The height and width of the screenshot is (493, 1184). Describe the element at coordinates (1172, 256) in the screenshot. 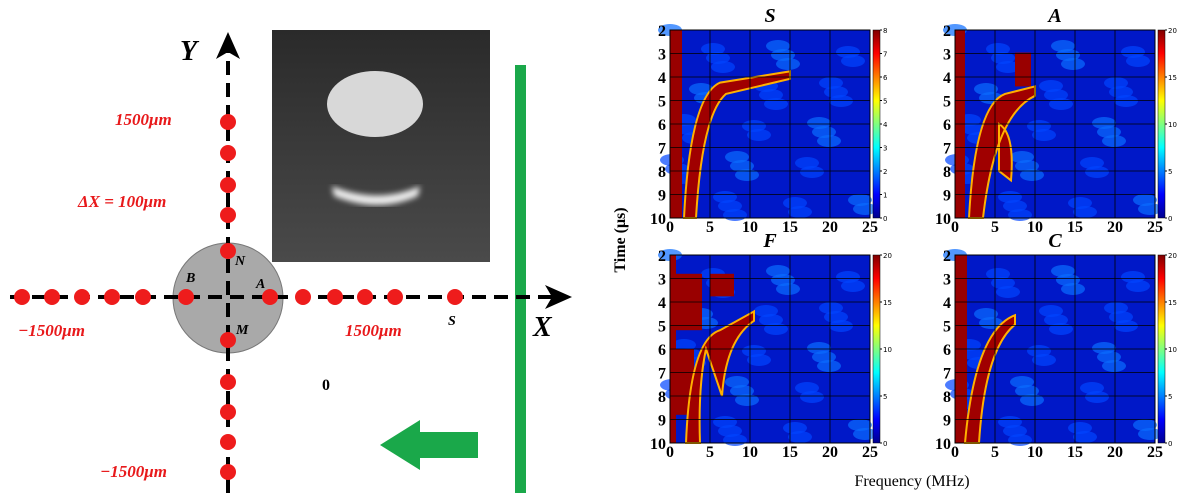

I see `colorbar-tick-label: 20` at that location.